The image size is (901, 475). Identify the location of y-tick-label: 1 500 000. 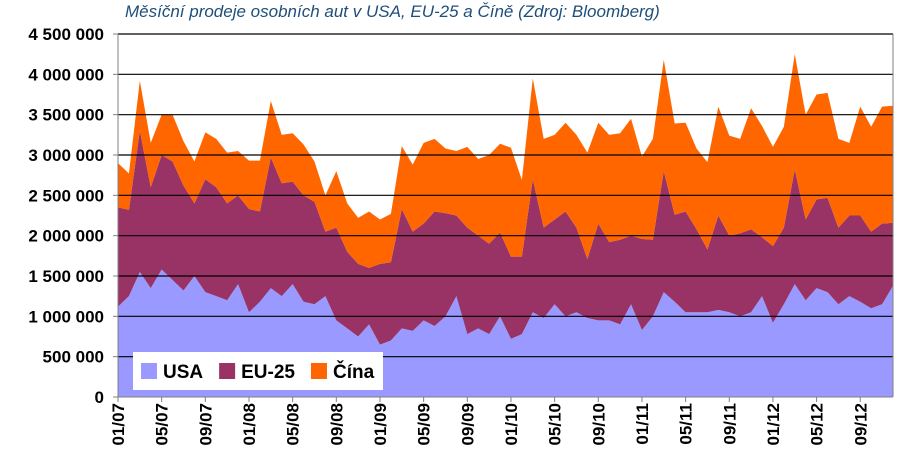
(66, 276).